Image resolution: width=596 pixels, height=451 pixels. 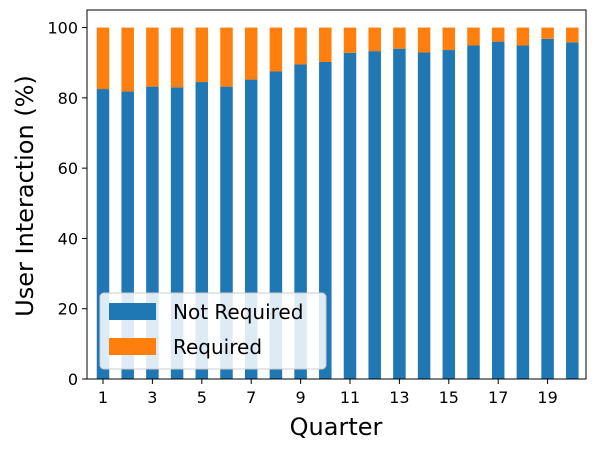 I want to click on x-tick-label: 19, so click(x=547, y=397).